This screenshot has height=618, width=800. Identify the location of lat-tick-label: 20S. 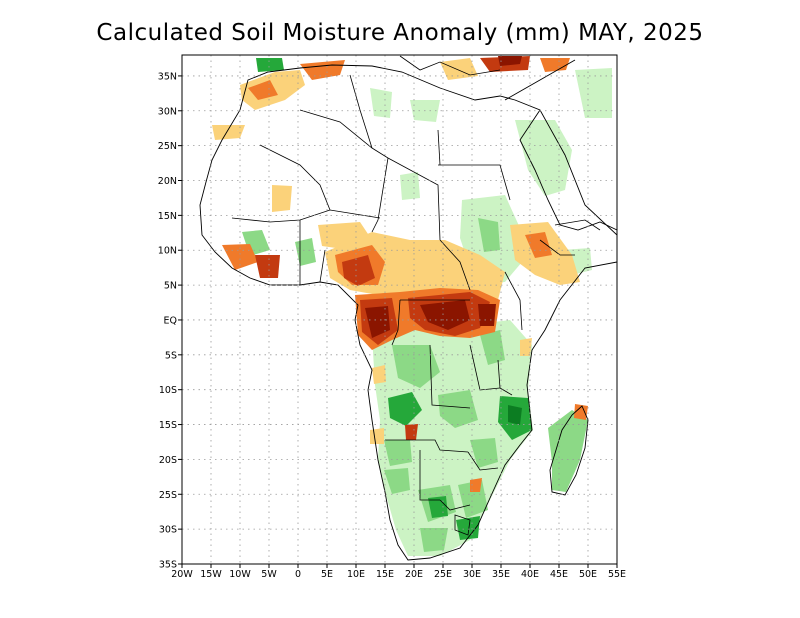
(168, 460).